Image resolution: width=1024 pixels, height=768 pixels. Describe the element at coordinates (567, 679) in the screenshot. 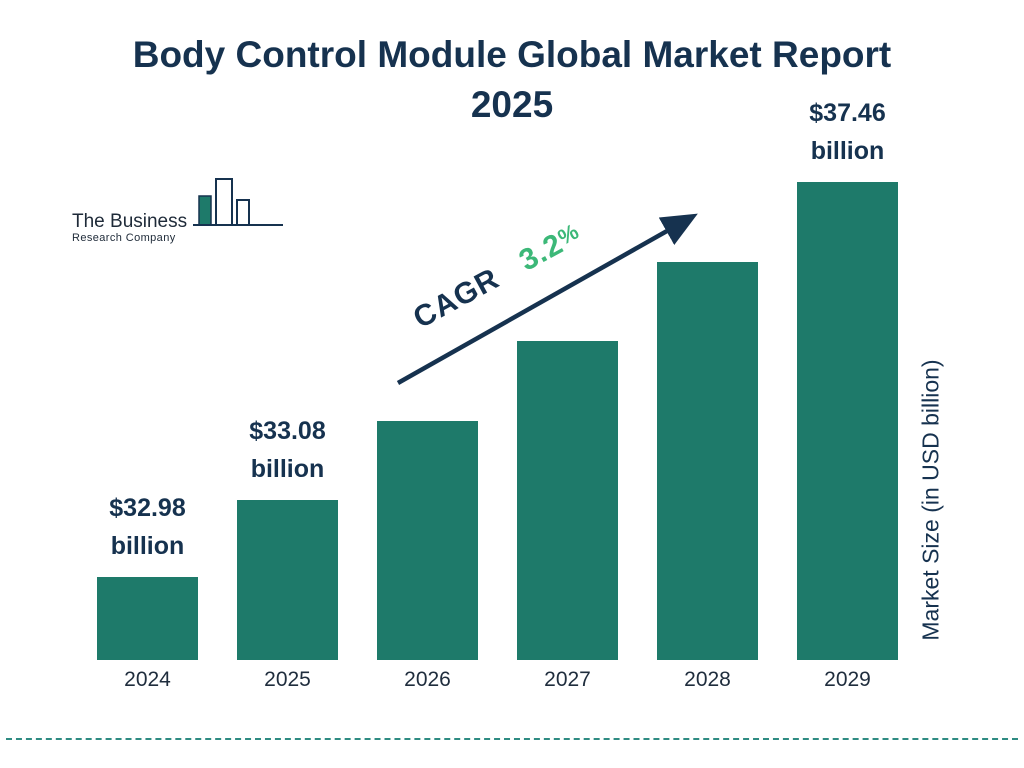

I see `x-label-2027: 2027` at that location.